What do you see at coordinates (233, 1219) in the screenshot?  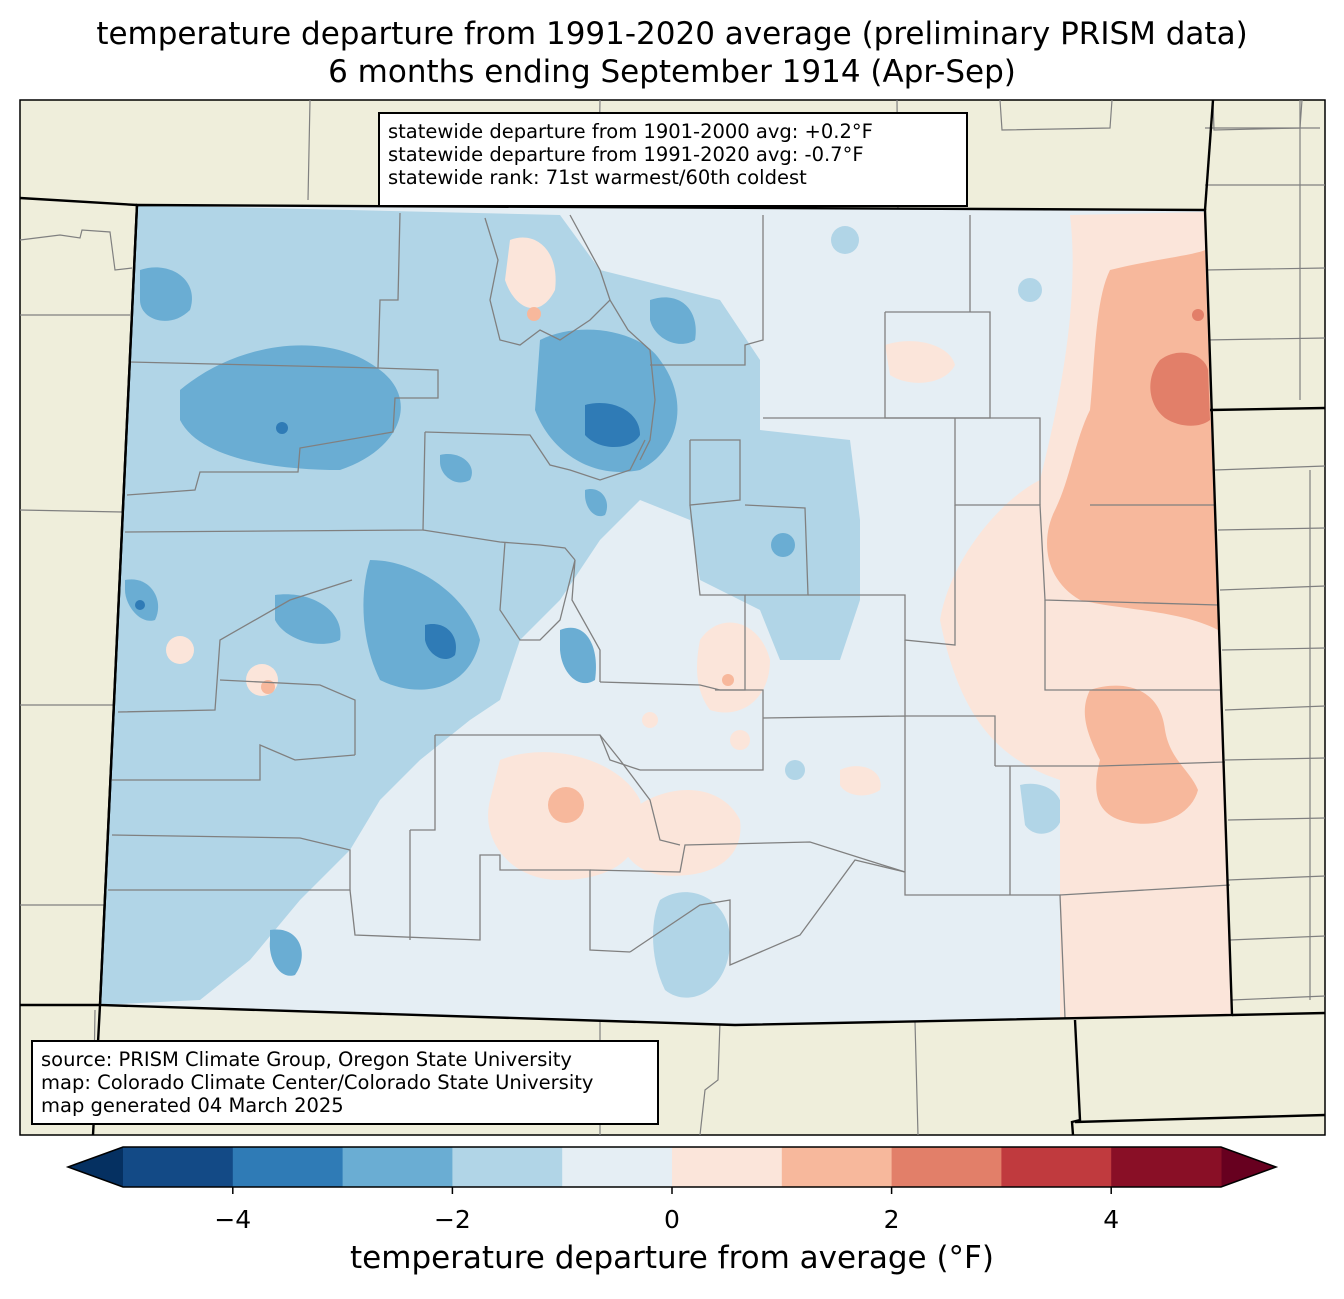 I see `colorbar-tick-label-0: −4` at bounding box center [233, 1219].